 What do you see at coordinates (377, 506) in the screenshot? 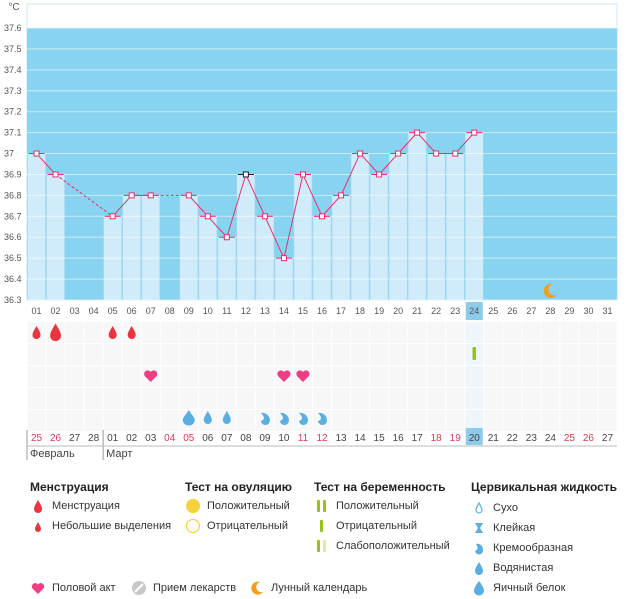
I see `legend-pregnancy-positive-label: Положительный` at bounding box center [377, 506].